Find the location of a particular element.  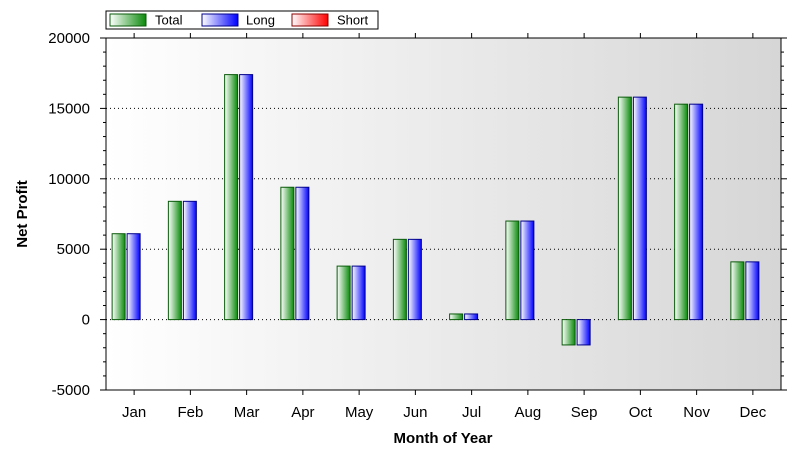

x-tick-label: Oct is located at coordinates (641, 412).